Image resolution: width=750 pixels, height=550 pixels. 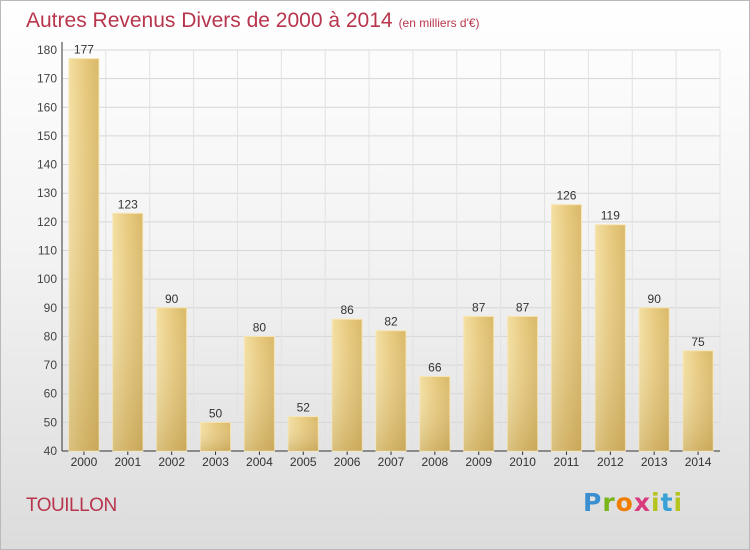 What do you see at coordinates (171, 462) in the screenshot?
I see `x-tick-label: 2002` at bounding box center [171, 462].